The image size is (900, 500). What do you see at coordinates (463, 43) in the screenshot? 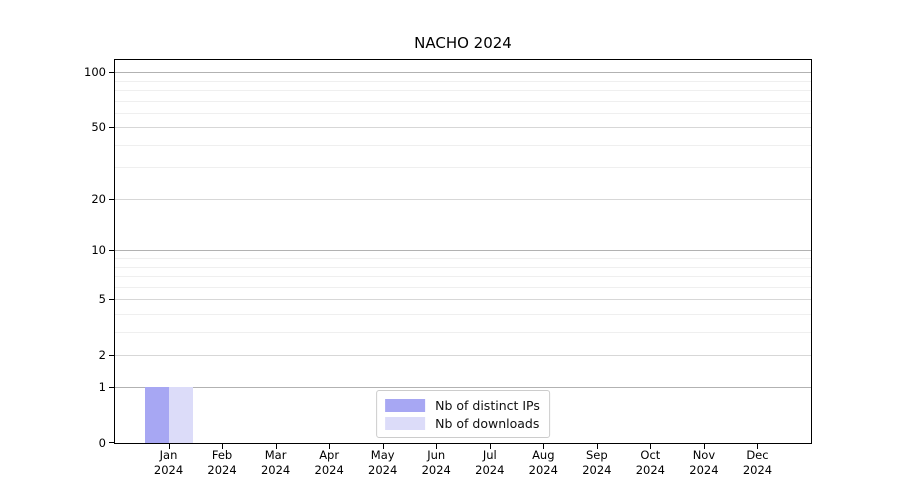
I see `chart-title: NACHO 2024` at bounding box center [463, 43].